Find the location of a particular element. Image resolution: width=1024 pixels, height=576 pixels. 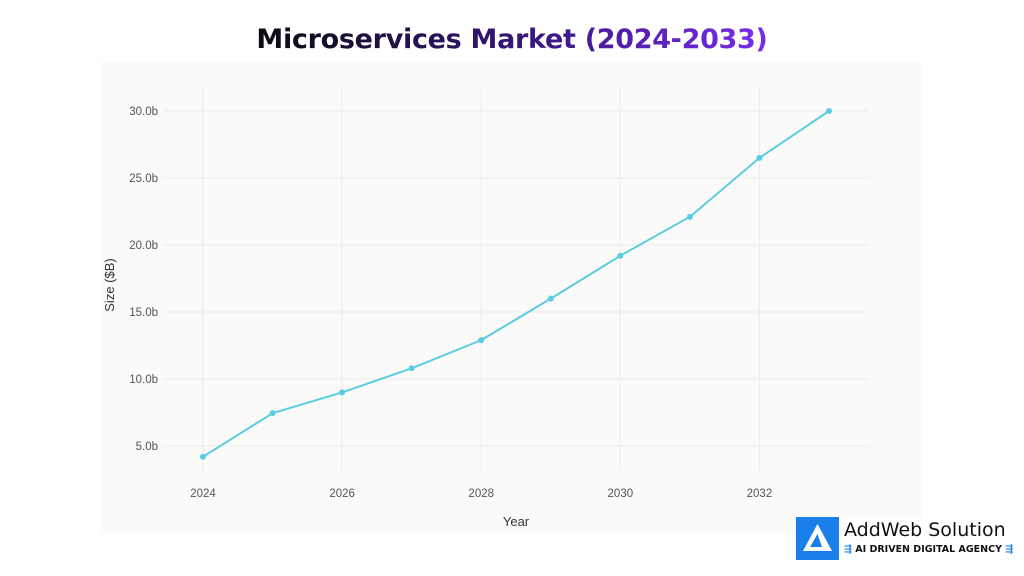

logo-mark-icon is located at coordinates (817, 538).